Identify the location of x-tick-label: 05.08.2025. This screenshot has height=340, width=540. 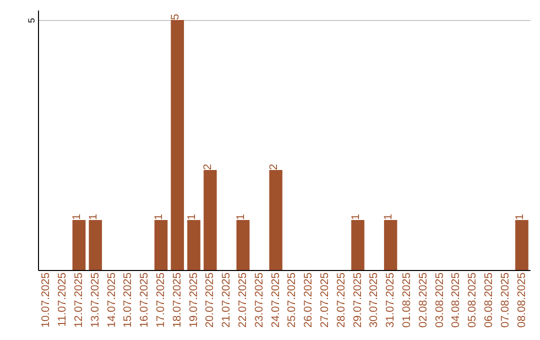
(472, 300).